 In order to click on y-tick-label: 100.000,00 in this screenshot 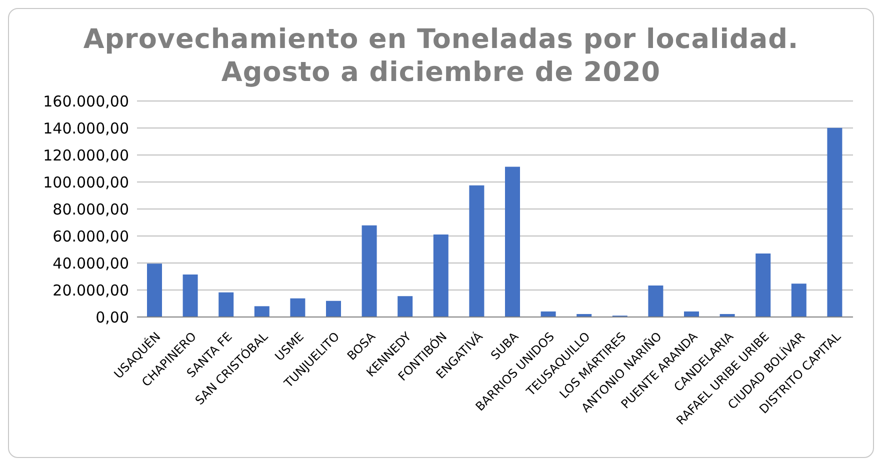, I will do `click(86, 182)`.